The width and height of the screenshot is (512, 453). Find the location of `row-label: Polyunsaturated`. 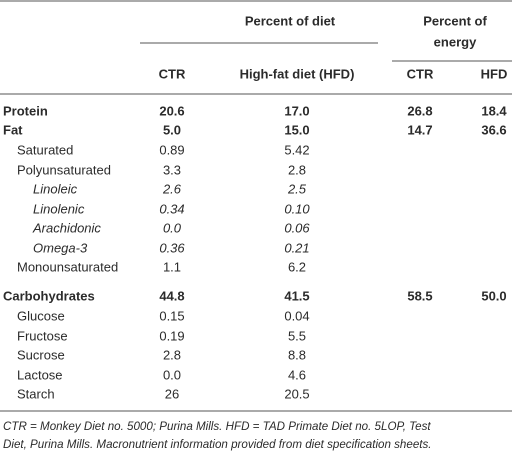

row-label: Polyunsaturated is located at coordinates (64, 169).